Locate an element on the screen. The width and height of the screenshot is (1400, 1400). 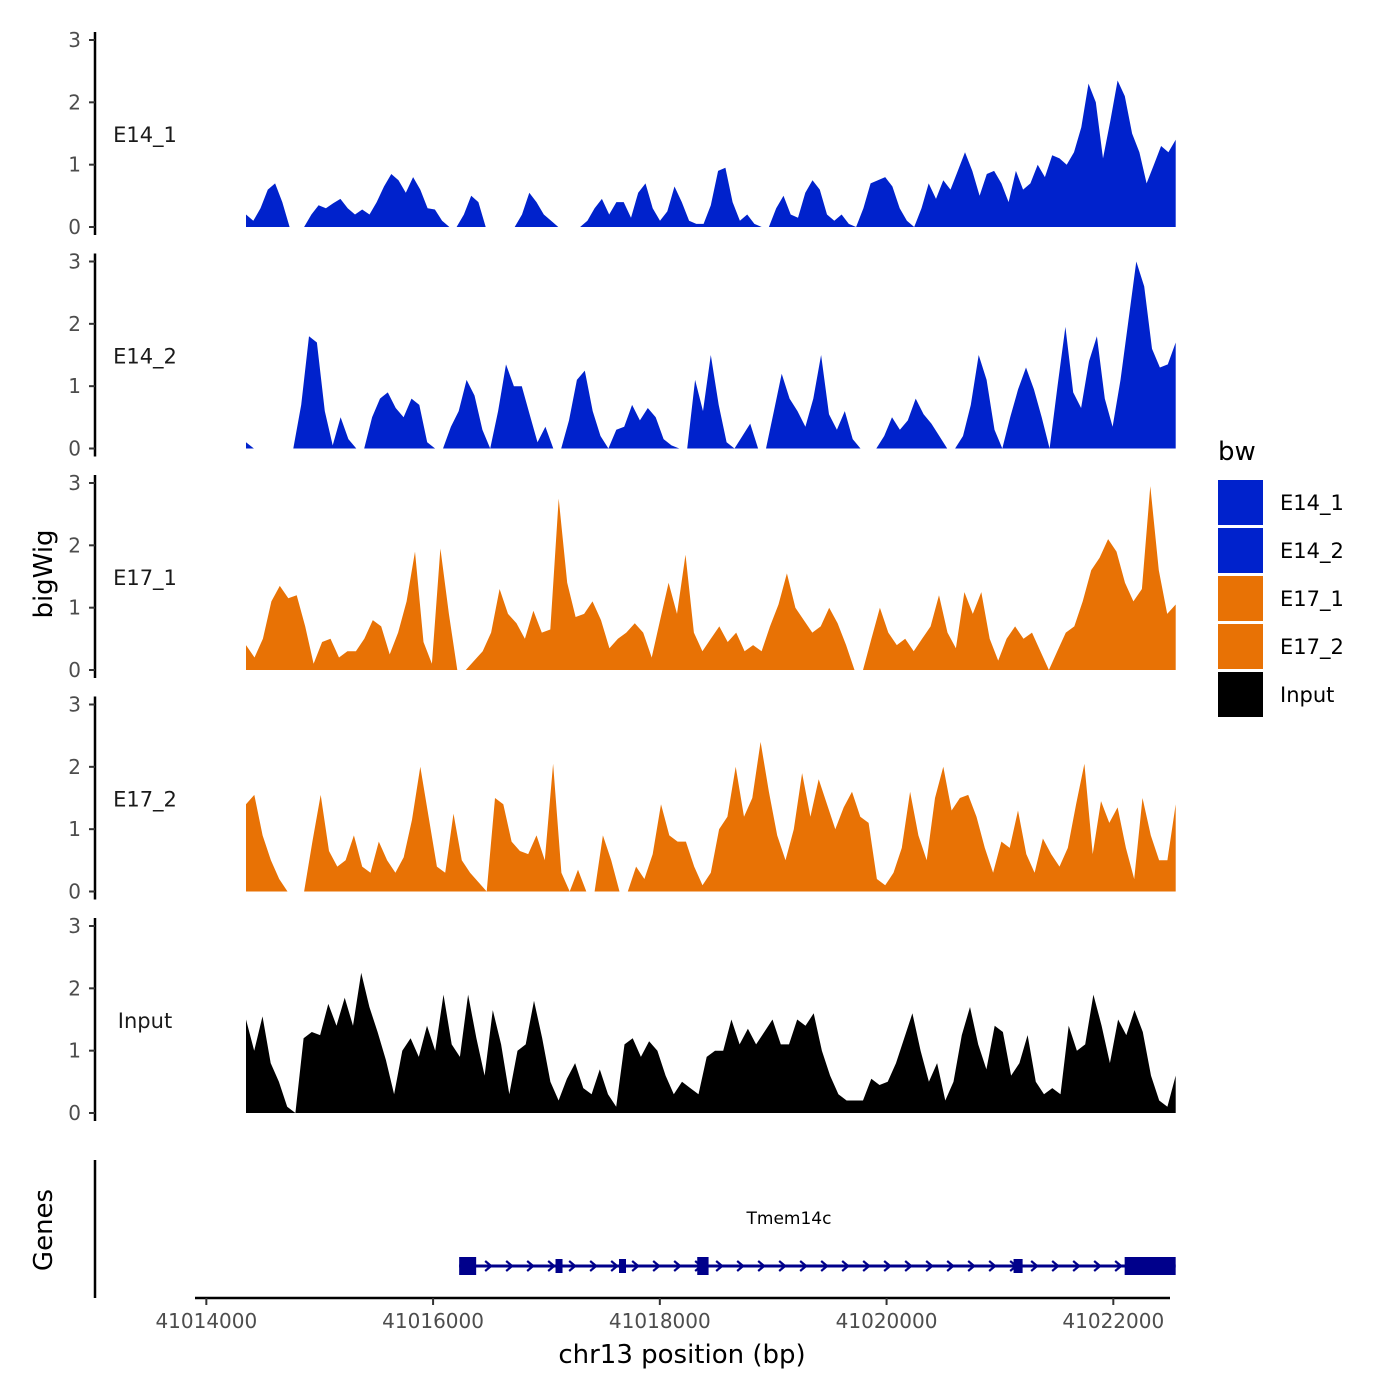
track-label: E17_2 is located at coordinates (145, 800).